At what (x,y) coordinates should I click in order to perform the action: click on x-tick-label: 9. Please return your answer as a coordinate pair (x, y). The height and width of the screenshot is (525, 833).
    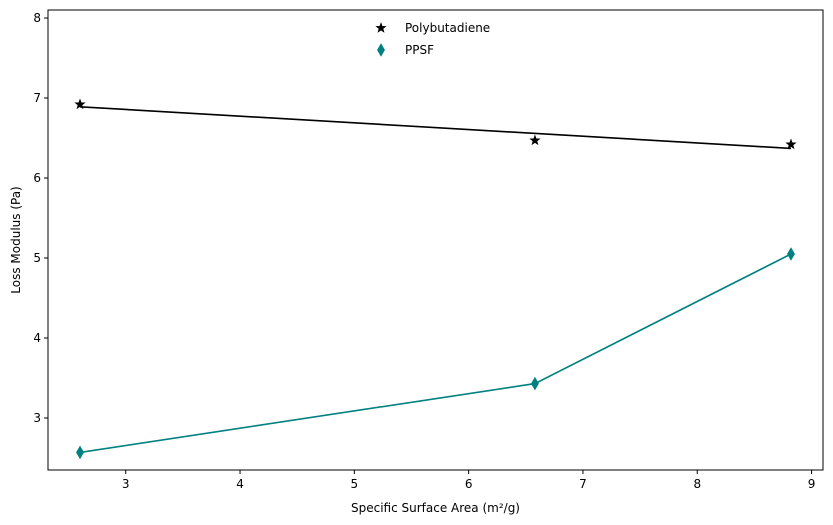
    Looking at the image, I should click on (812, 484).